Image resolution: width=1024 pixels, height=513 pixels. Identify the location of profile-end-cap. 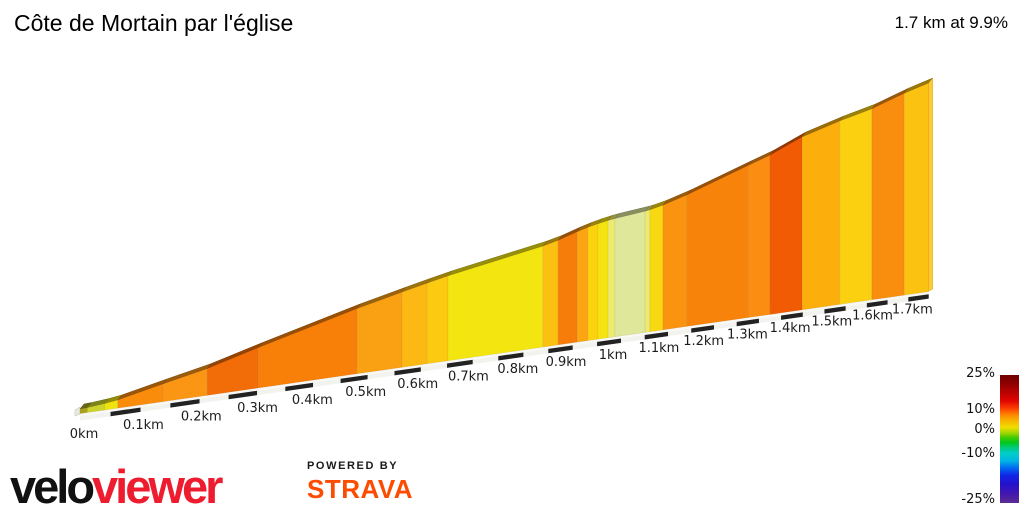
(930, 184).